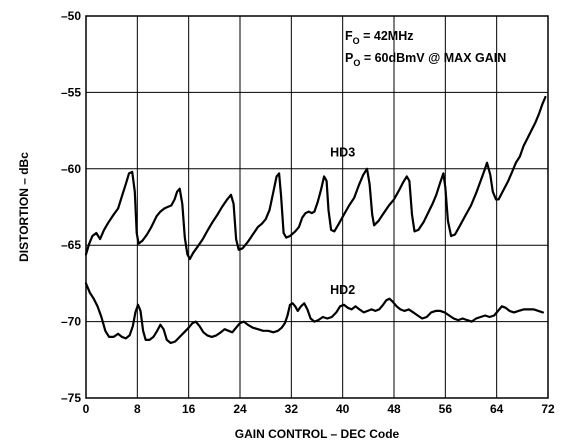 The image size is (562, 444). I want to click on y-tick-label: –50, so click(71, 16).